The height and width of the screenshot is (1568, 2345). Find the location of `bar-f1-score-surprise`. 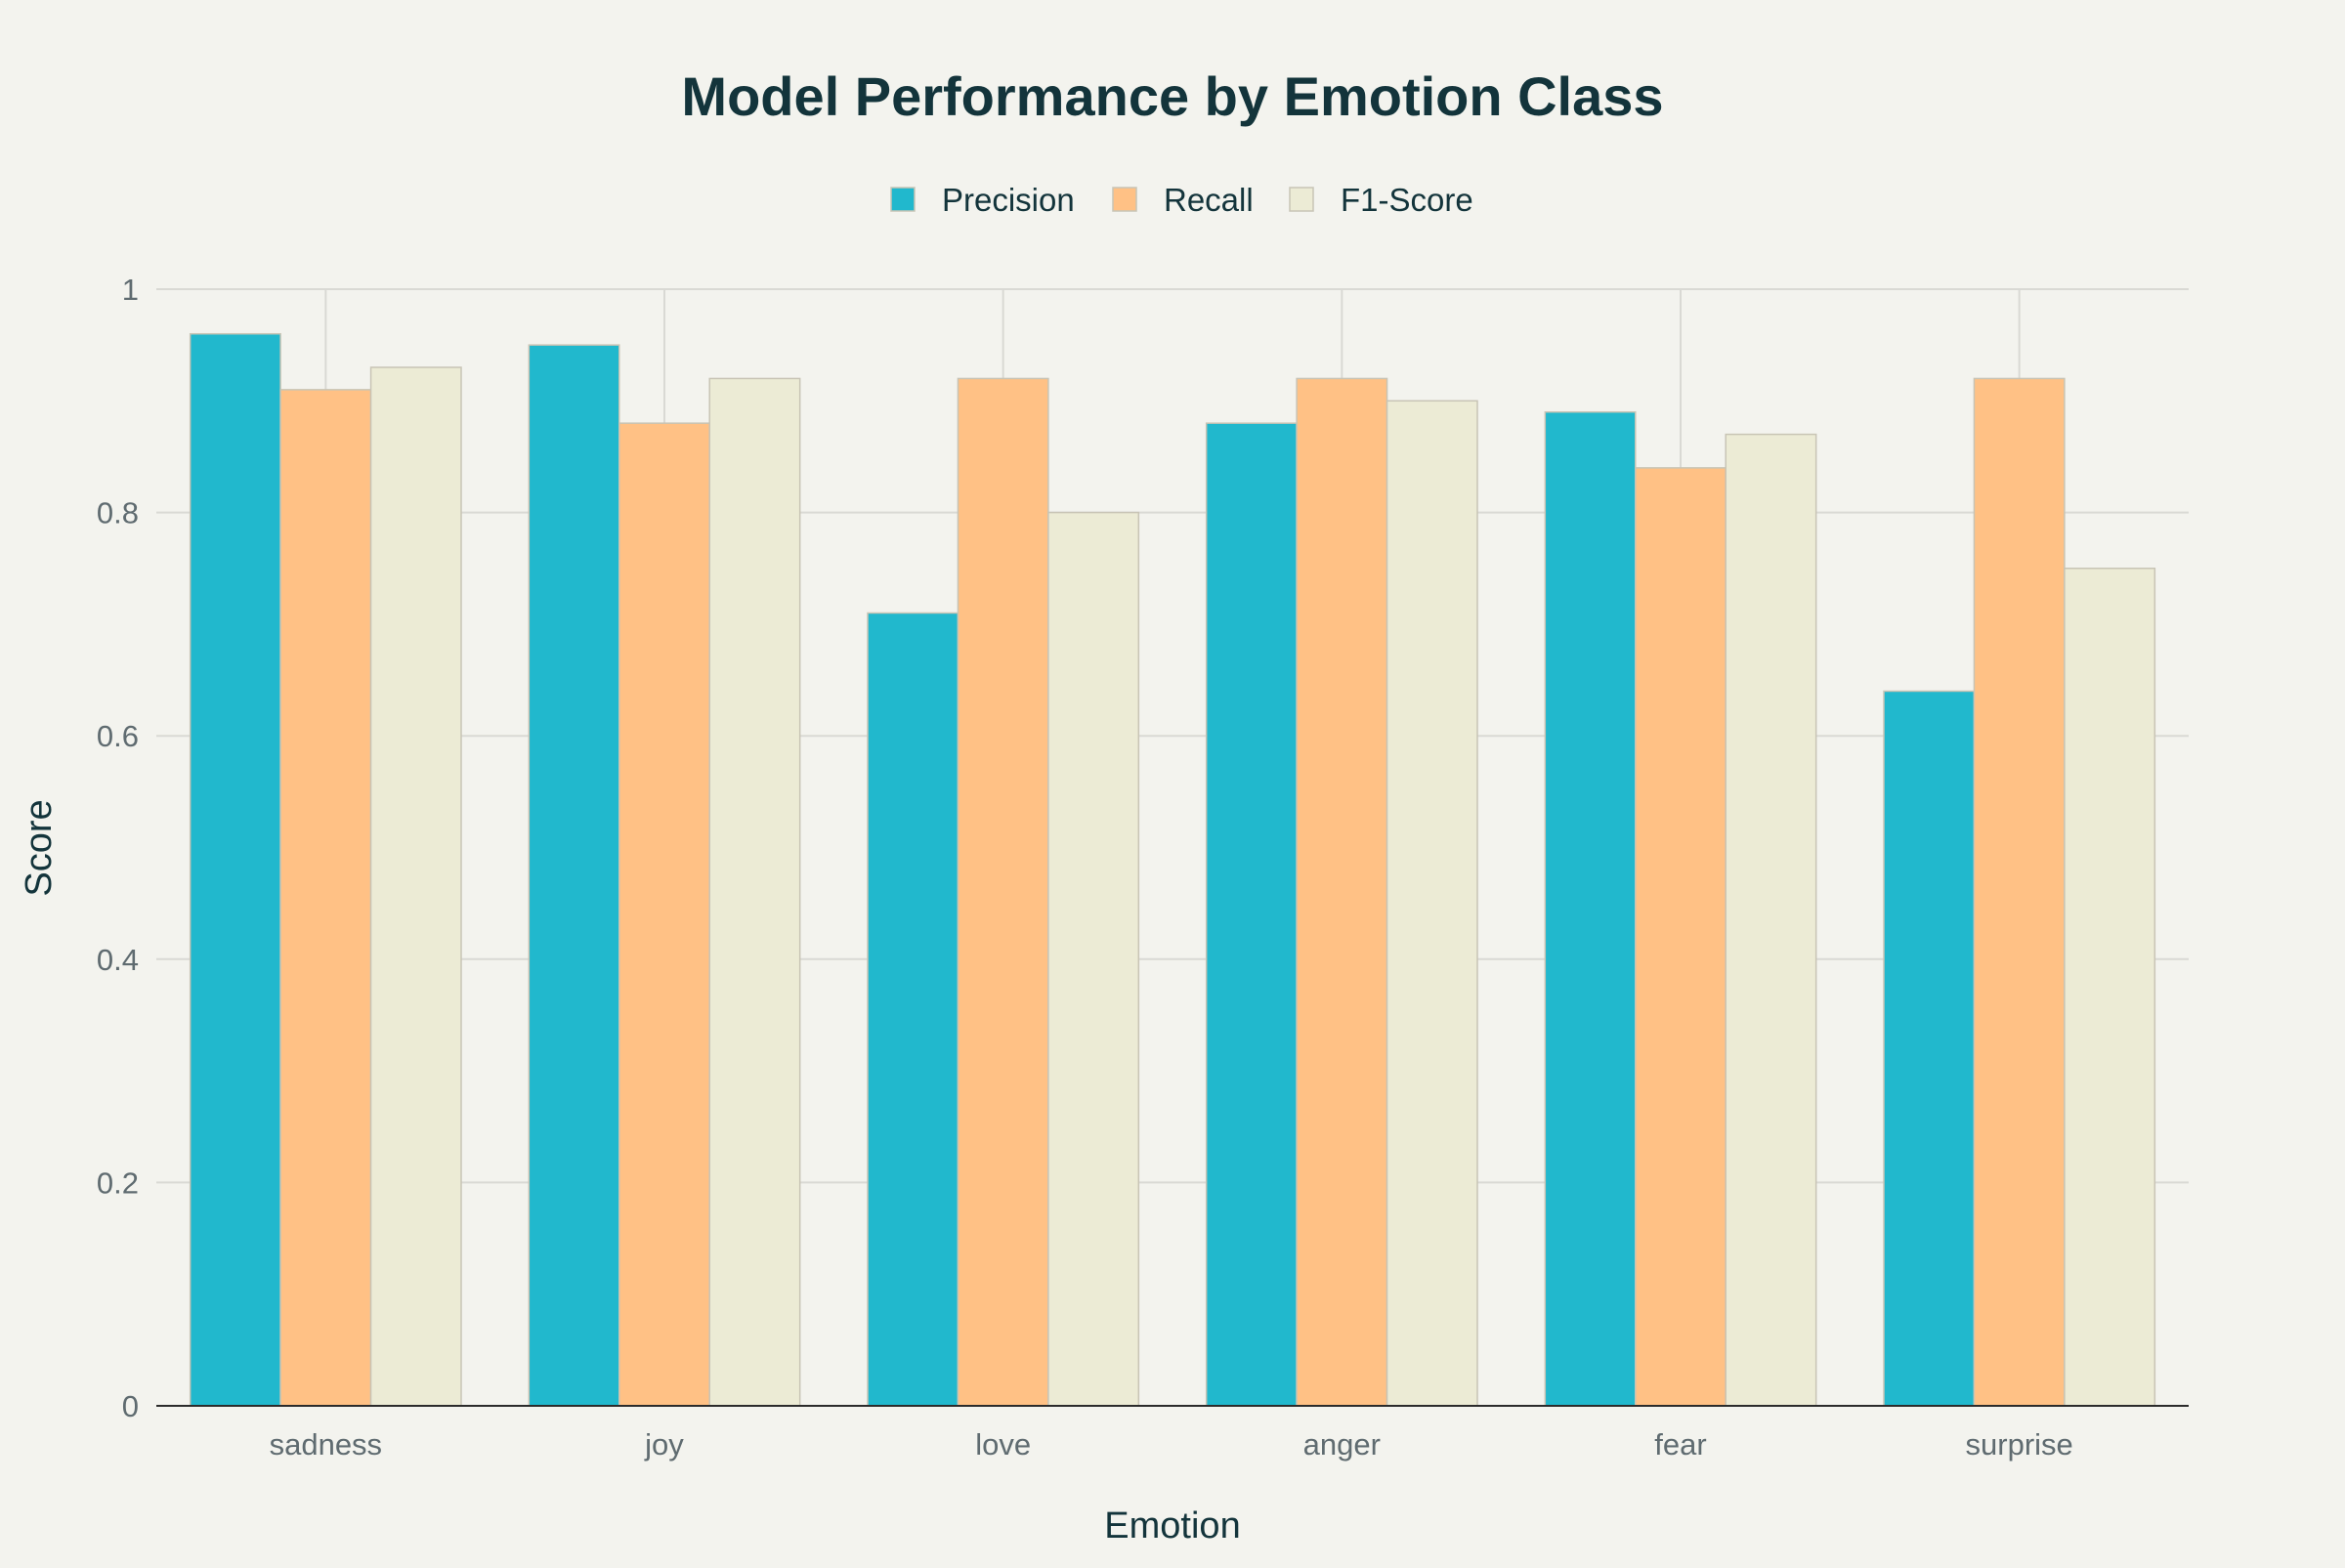

bar-f1-score-surprise is located at coordinates (2110, 987).